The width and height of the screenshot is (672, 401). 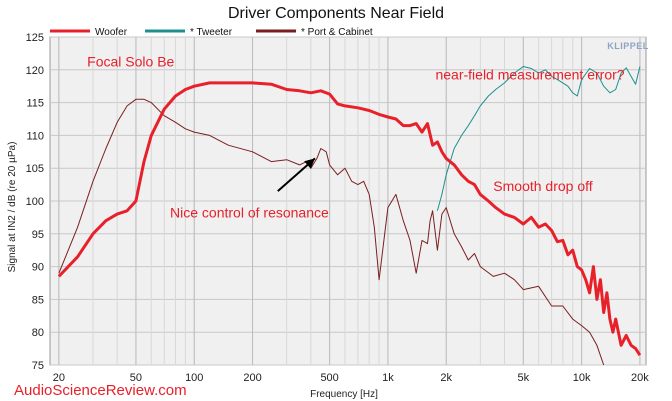 I want to click on y-tick-label: 90, so click(x=38, y=268).